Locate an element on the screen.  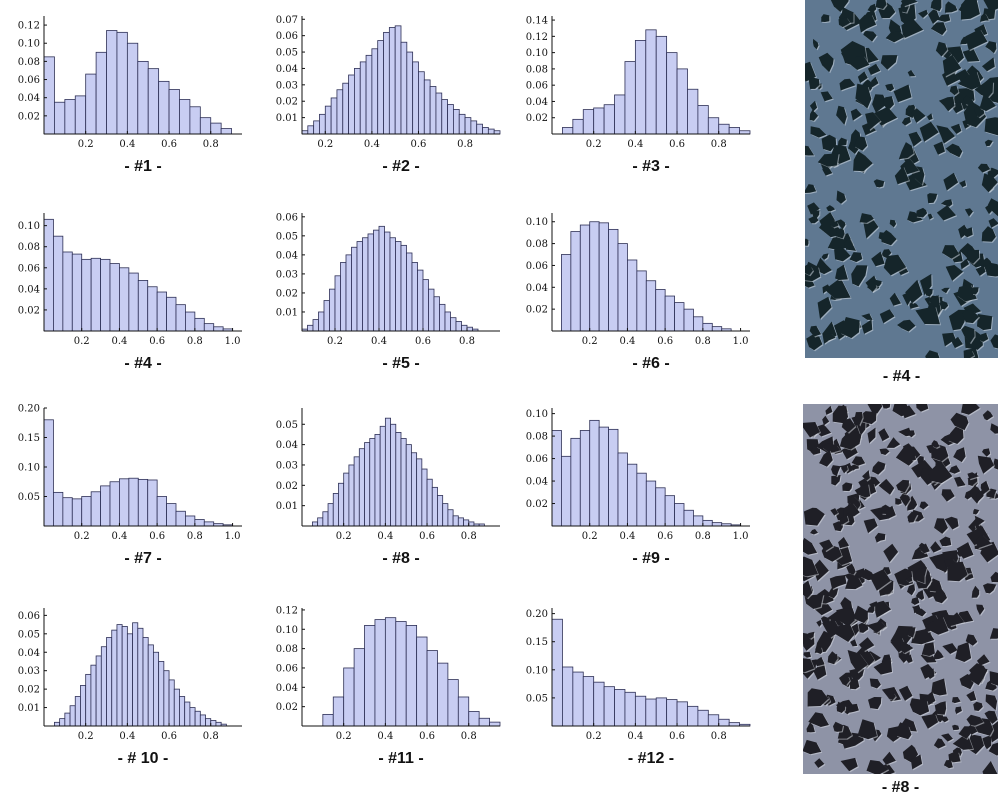
y-tick-label: 0.08 is located at coordinates (537, 437).